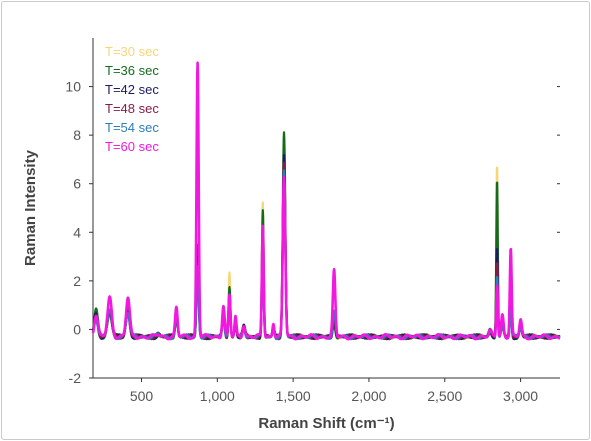 The width and height of the screenshot is (591, 441). I want to click on y-tick-label: 2, so click(77, 281).